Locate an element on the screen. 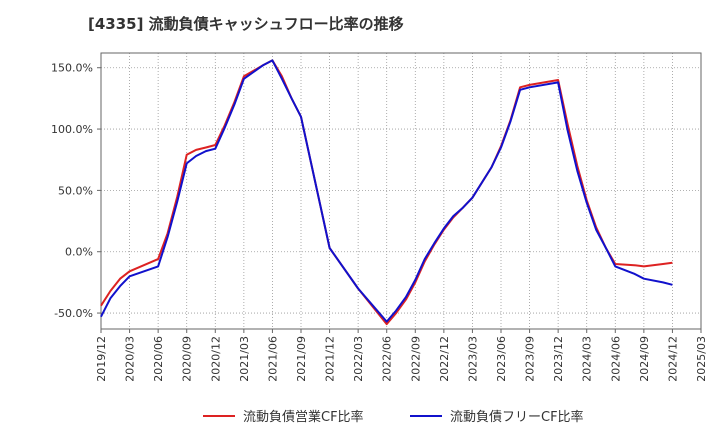  x-tick-label: 2023/06 is located at coordinates (501, 359).